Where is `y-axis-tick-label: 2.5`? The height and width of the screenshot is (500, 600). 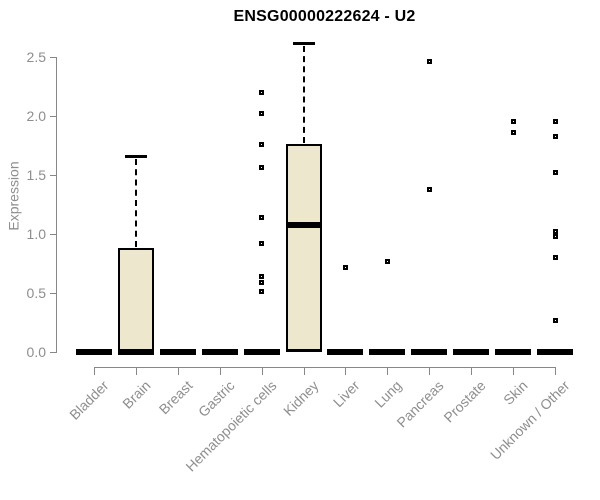 y-axis-tick-label: 2.5 is located at coordinates (36, 57).